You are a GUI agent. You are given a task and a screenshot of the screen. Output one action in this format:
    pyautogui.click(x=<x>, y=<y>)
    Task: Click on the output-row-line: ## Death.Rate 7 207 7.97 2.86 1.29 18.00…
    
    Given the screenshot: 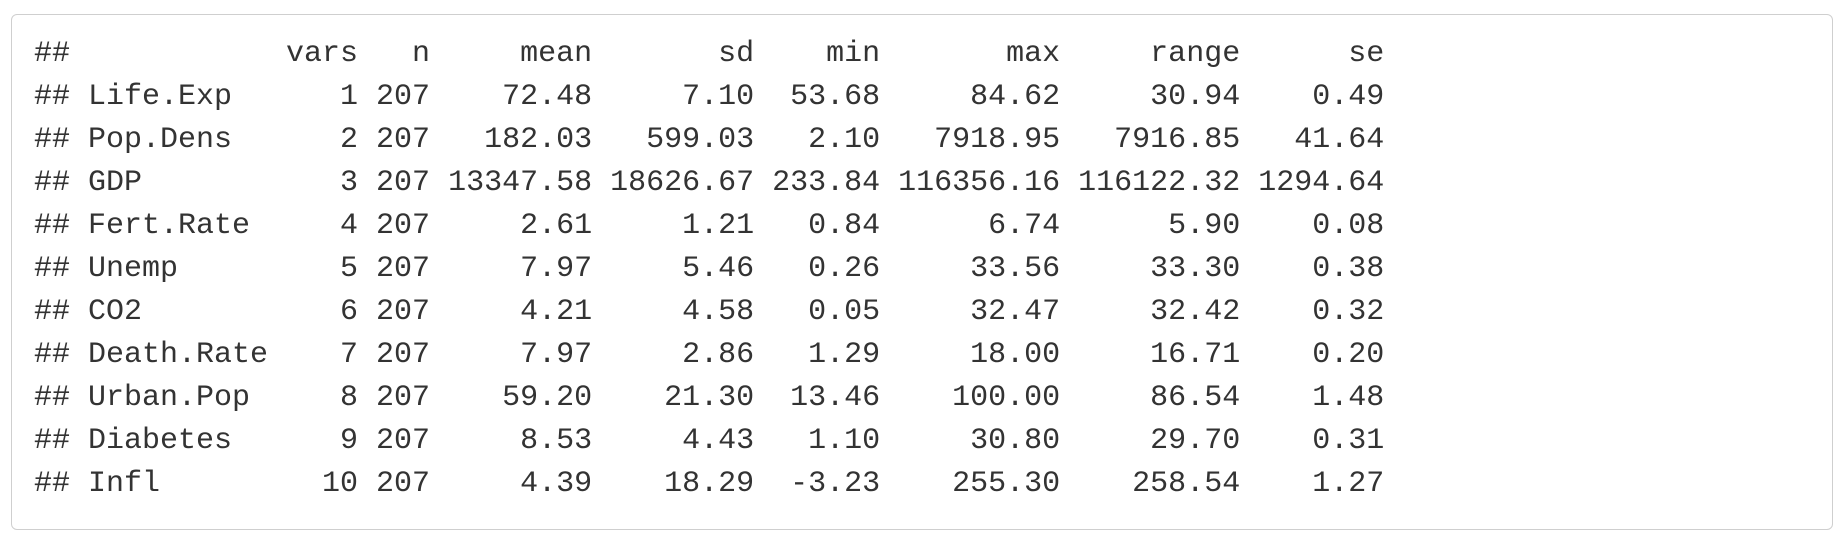 What is the action you would take?
    pyautogui.click(x=709, y=355)
    